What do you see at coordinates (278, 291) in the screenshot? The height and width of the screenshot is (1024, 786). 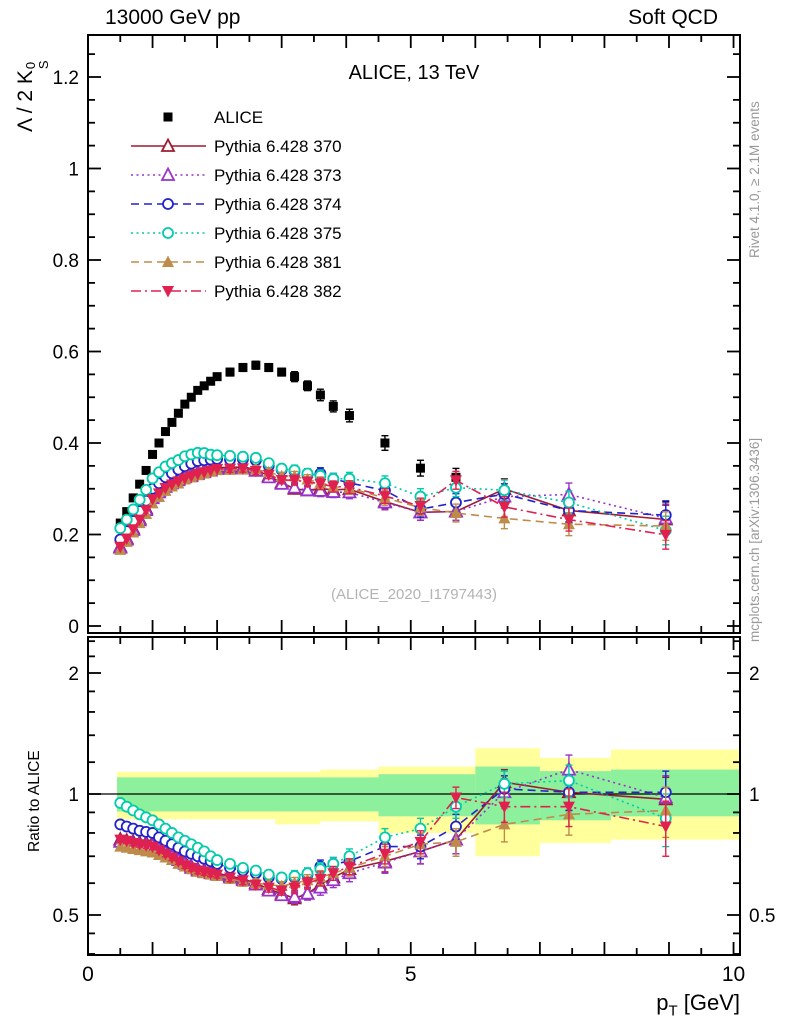 I see `tick-label: Pythia 6.428 382` at bounding box center [278, 291].